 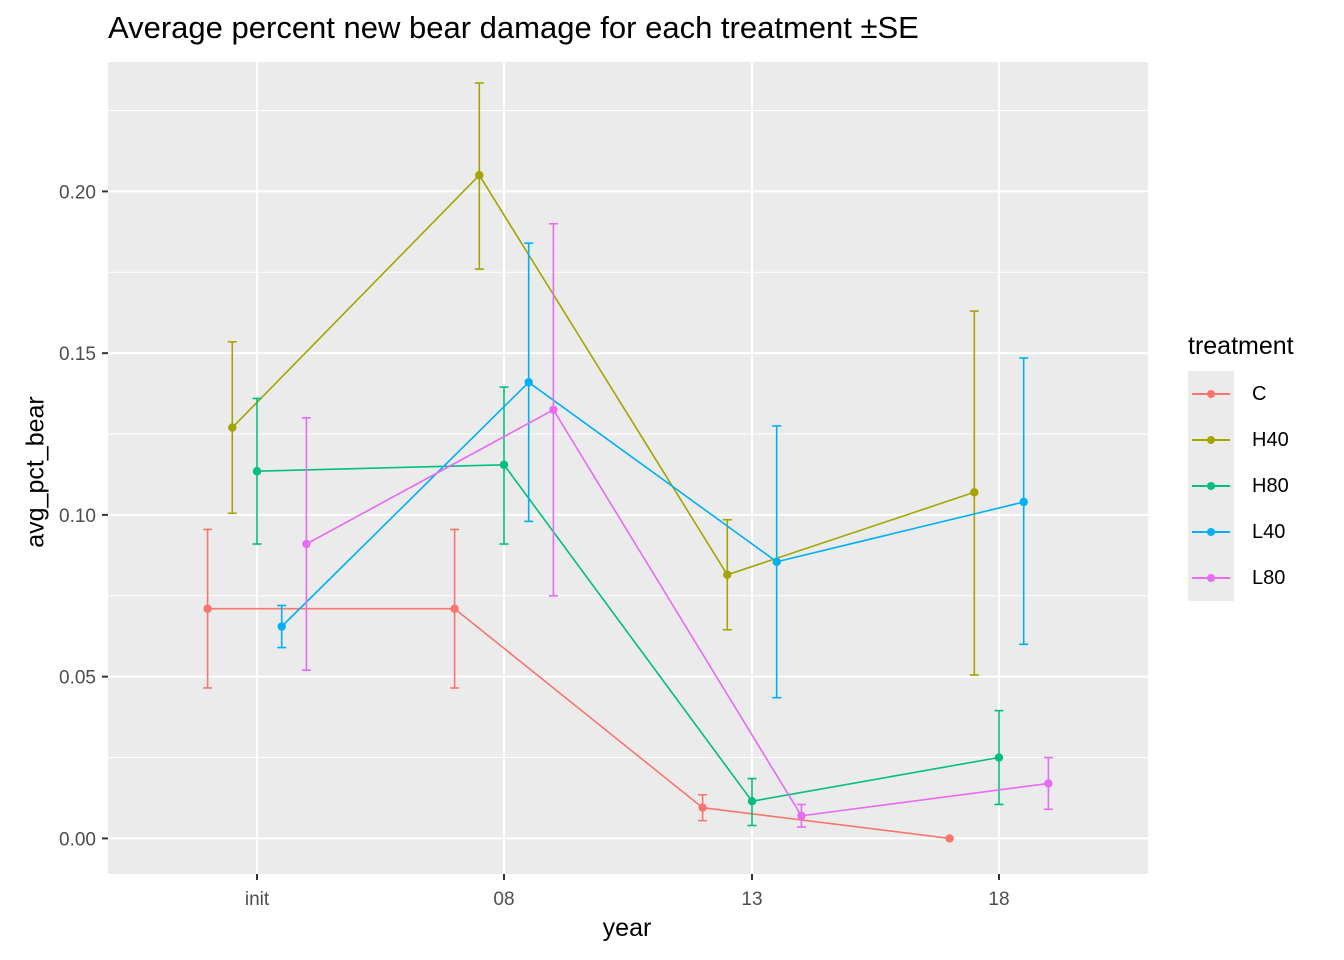 What do you see at coordinates (1270, 485) in the screenshot?
I see `legend-label: H80` at bounding box center [1270, 485].